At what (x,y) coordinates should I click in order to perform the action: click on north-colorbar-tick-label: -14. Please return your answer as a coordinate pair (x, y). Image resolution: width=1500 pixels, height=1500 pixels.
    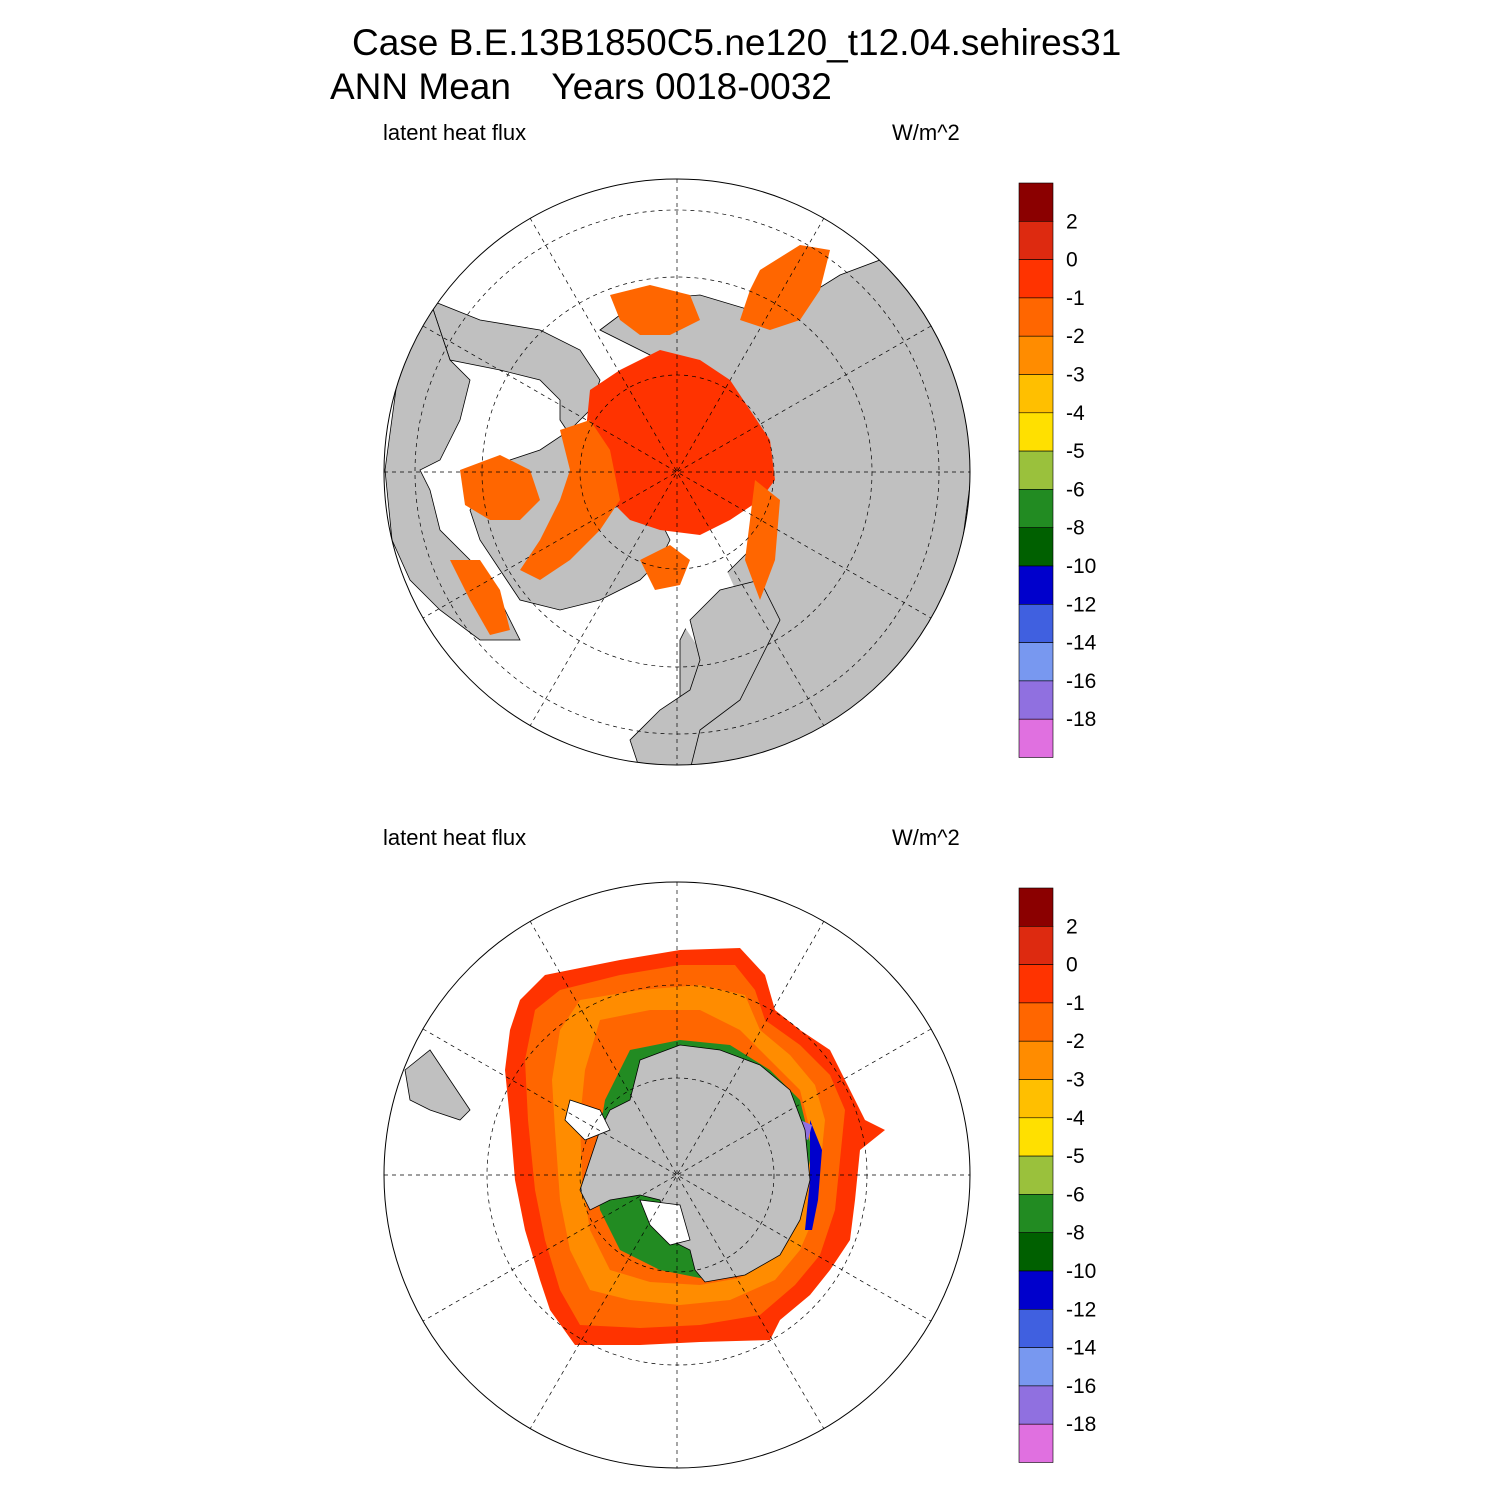
    Looking at the image, I should click on (1081, 643).